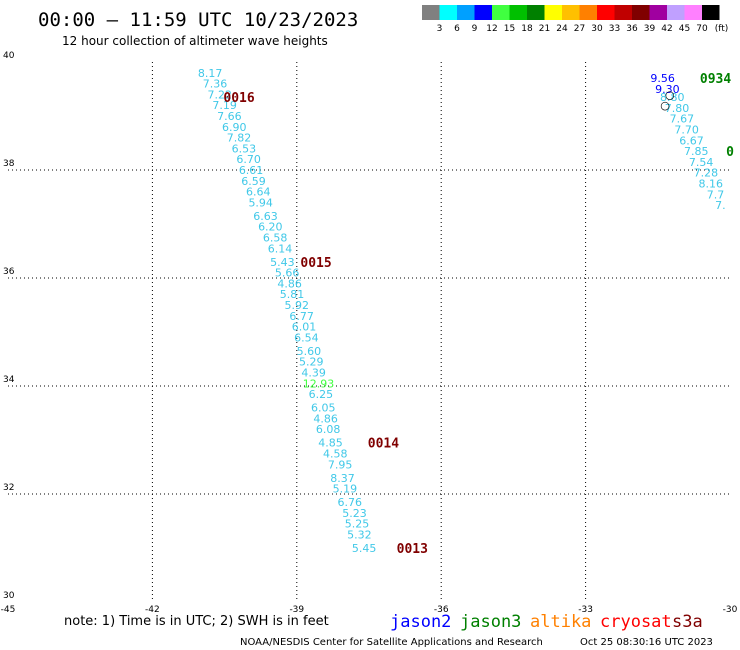 This screenshot has height=650, width=740. Describe the element at coordinates (701, 162) in the screenshot. I see `swh-value: 7.54` at that location.